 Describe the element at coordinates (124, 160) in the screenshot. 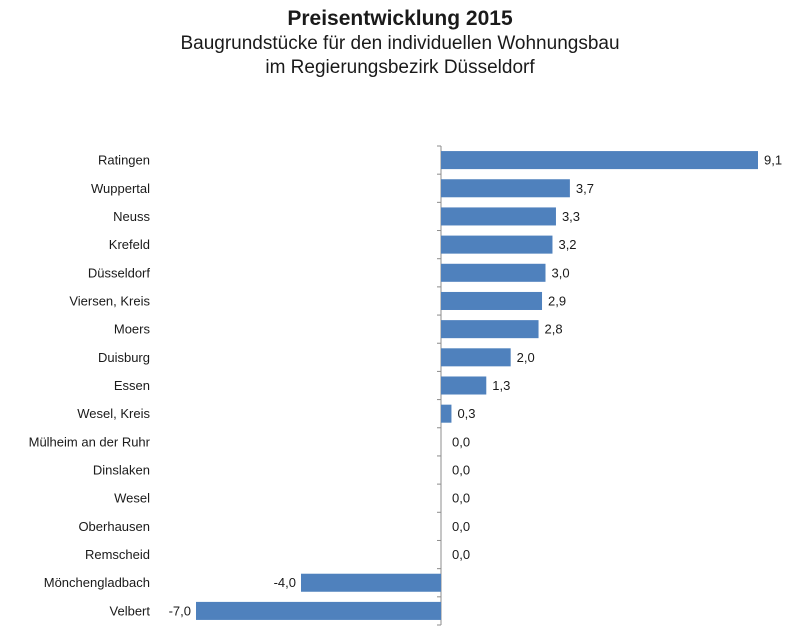

I see `category-label: Ratingen` at that location.